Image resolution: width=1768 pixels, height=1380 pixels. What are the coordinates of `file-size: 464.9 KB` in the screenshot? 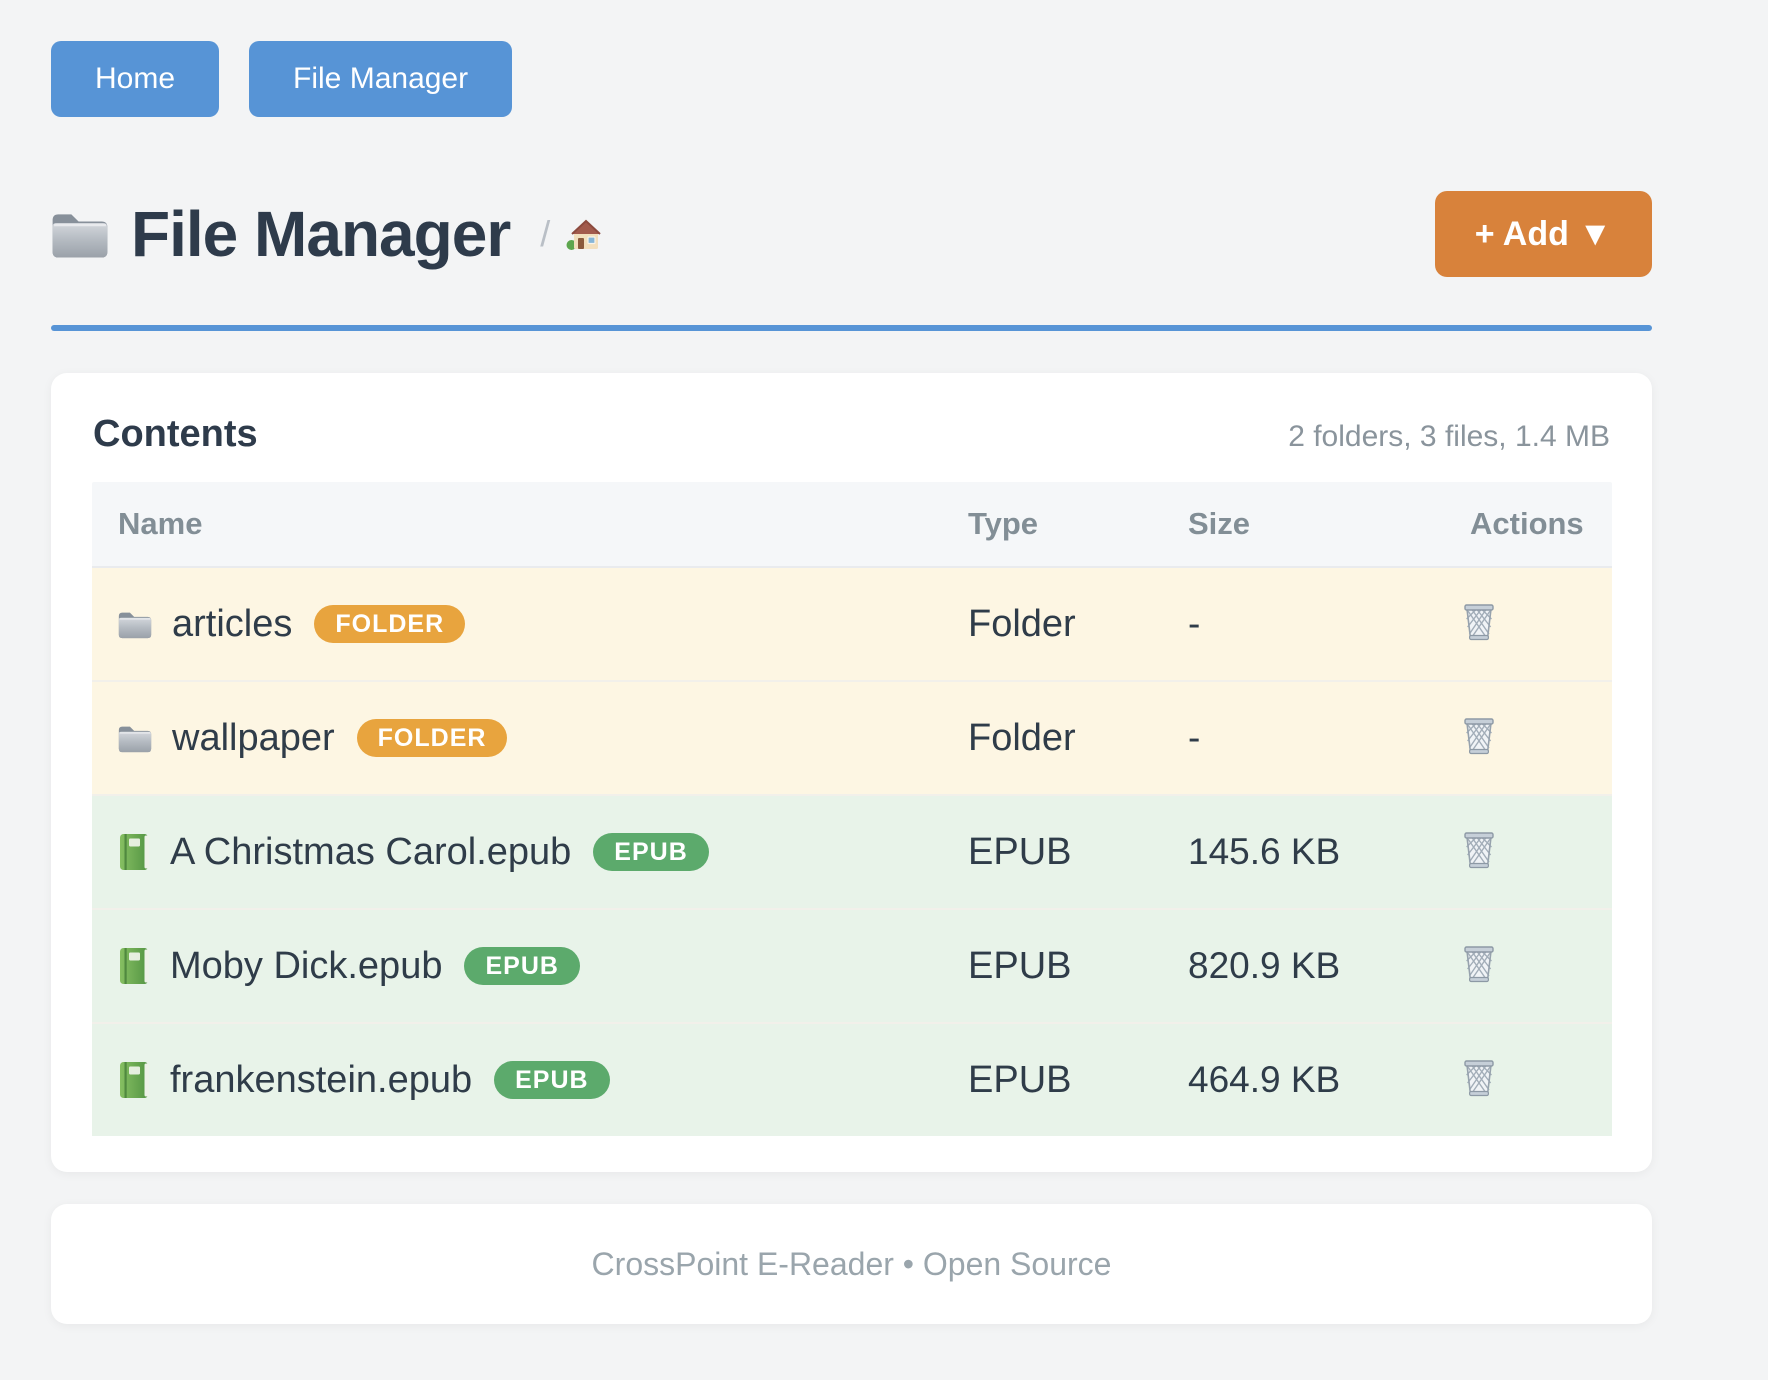 It's located at (1303, 1079).